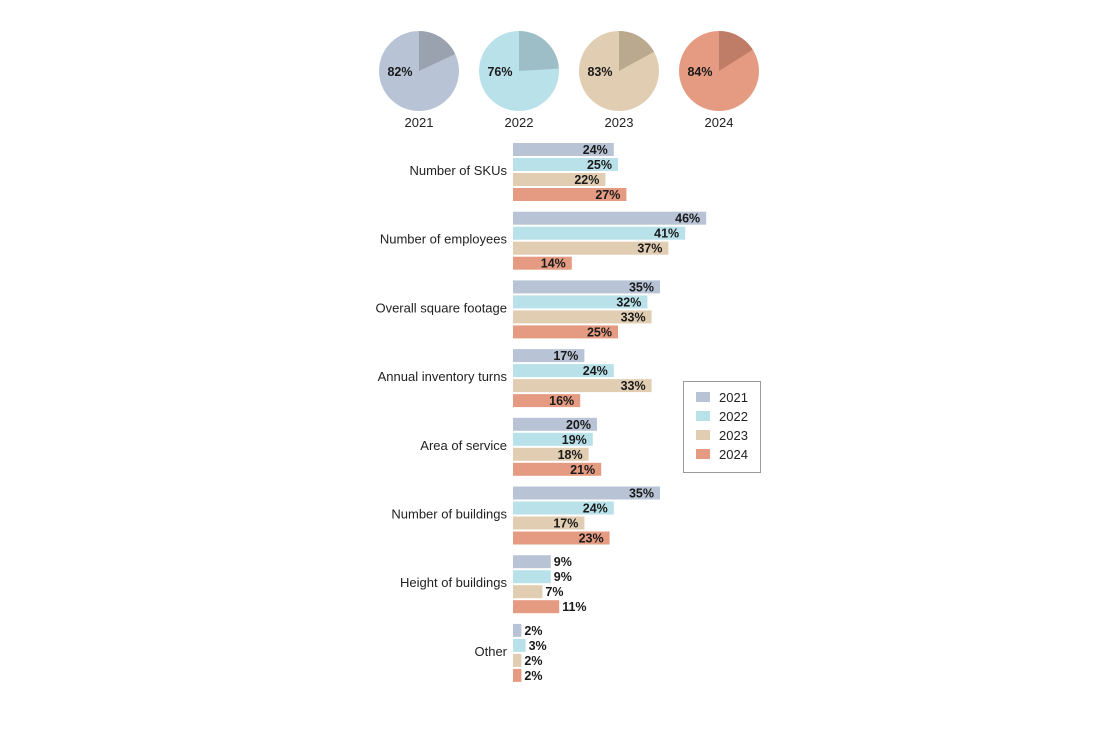 Image resolution: width=1100 pixels, height=733 pixels. I want to click on category-label: Number of buildings, so click(449, 514).